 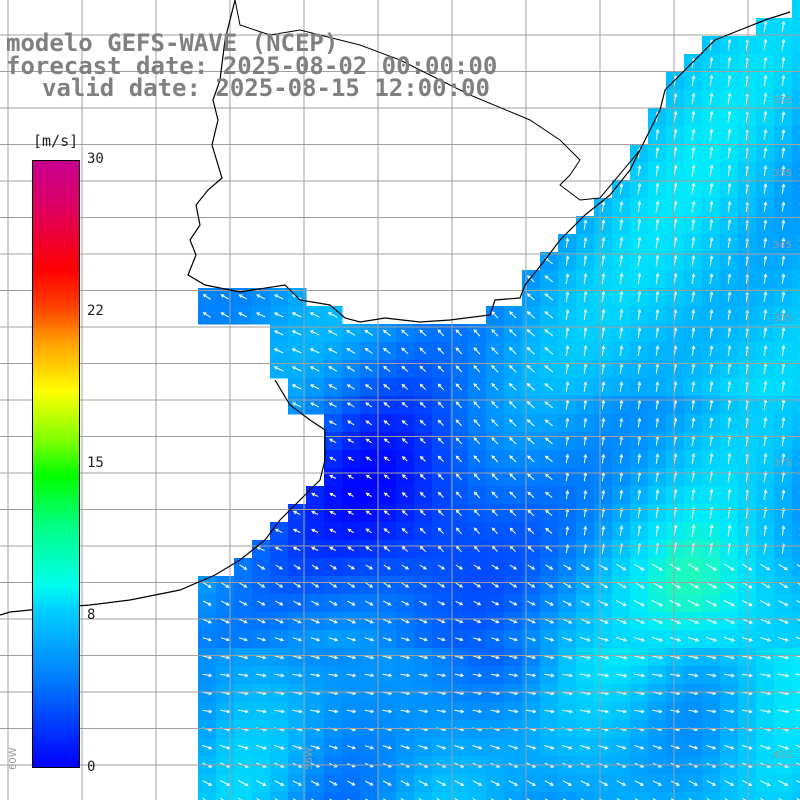 I want to click on lon-label-60w: 60W, so click(x=13, y=758).